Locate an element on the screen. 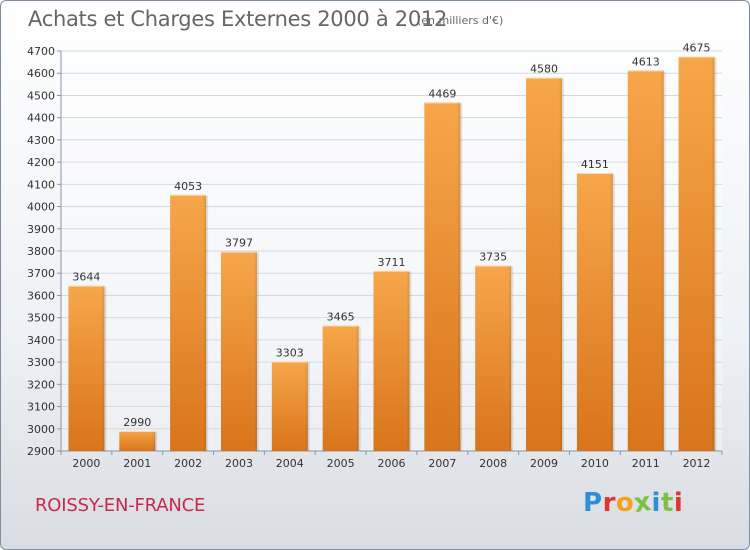 This screenshot has height=550, width=750. y-tick-label: 3200 is located at coordinates (41, 384).